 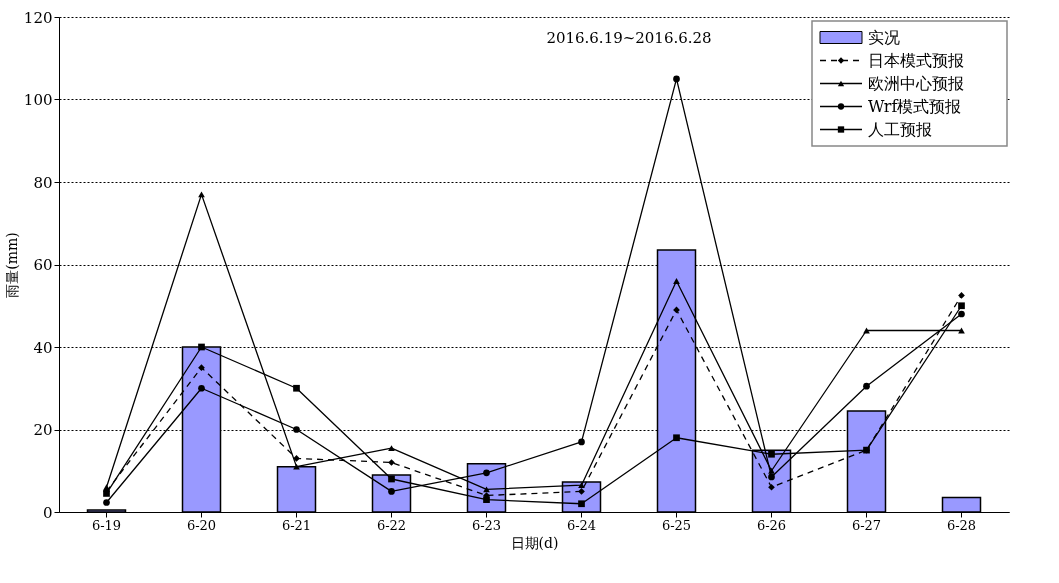 What do you see at coordinates (581, 525) in the screenshot?
I see `x-tick-label: 6-24` at bounding box center [581, 525].